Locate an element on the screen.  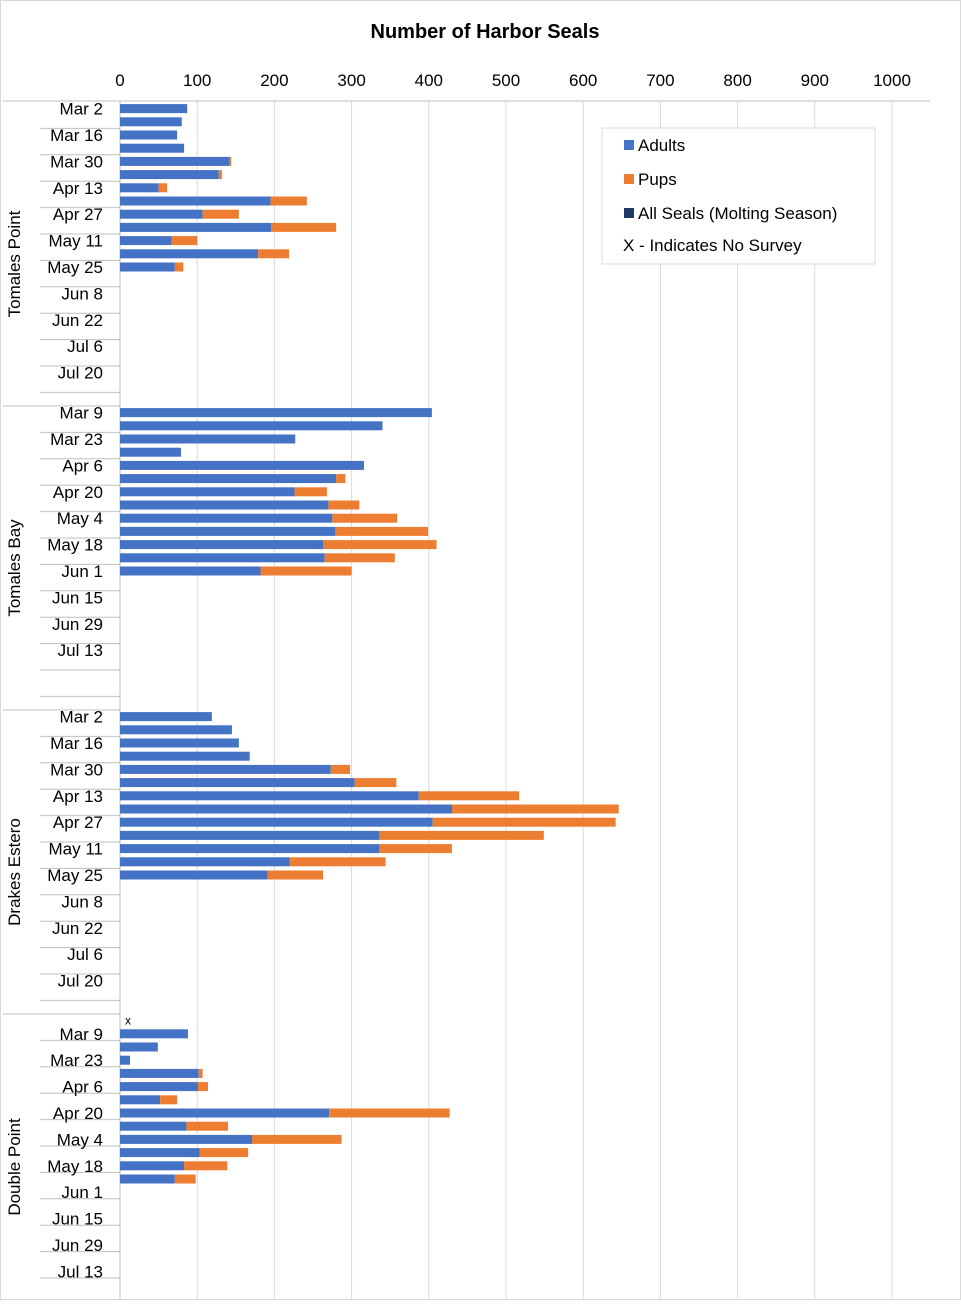
group-label: Tomales Point is located at coordinates (14, 263).